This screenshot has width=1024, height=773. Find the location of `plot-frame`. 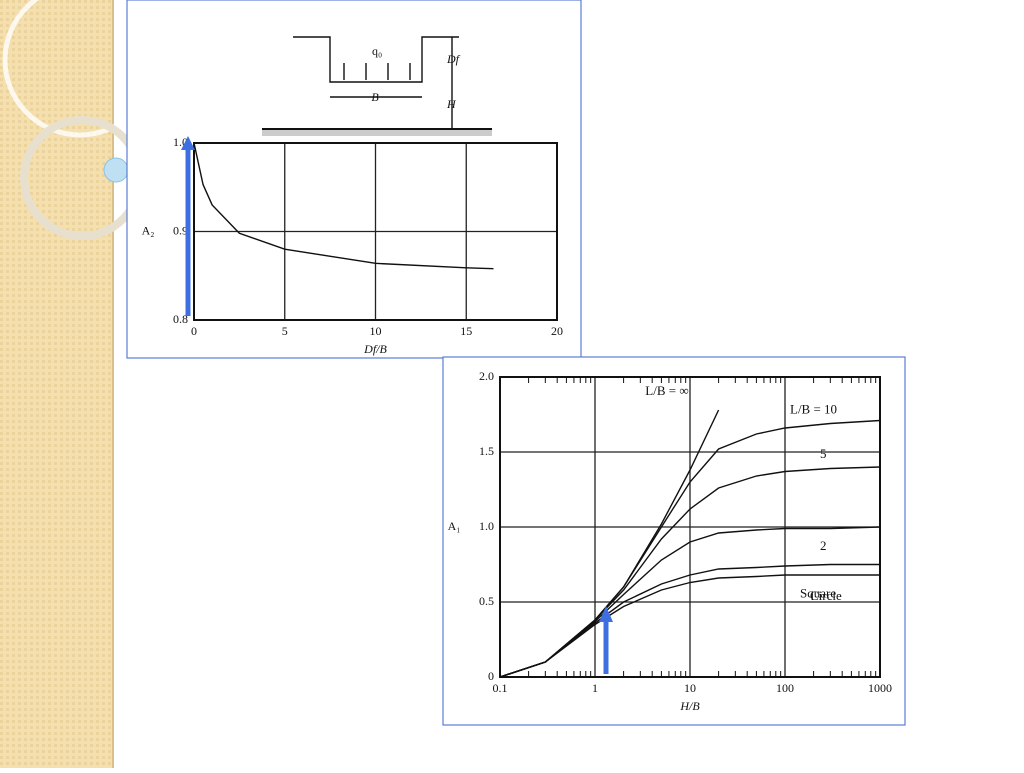

plot-frame is located at coordinates (375, 231).